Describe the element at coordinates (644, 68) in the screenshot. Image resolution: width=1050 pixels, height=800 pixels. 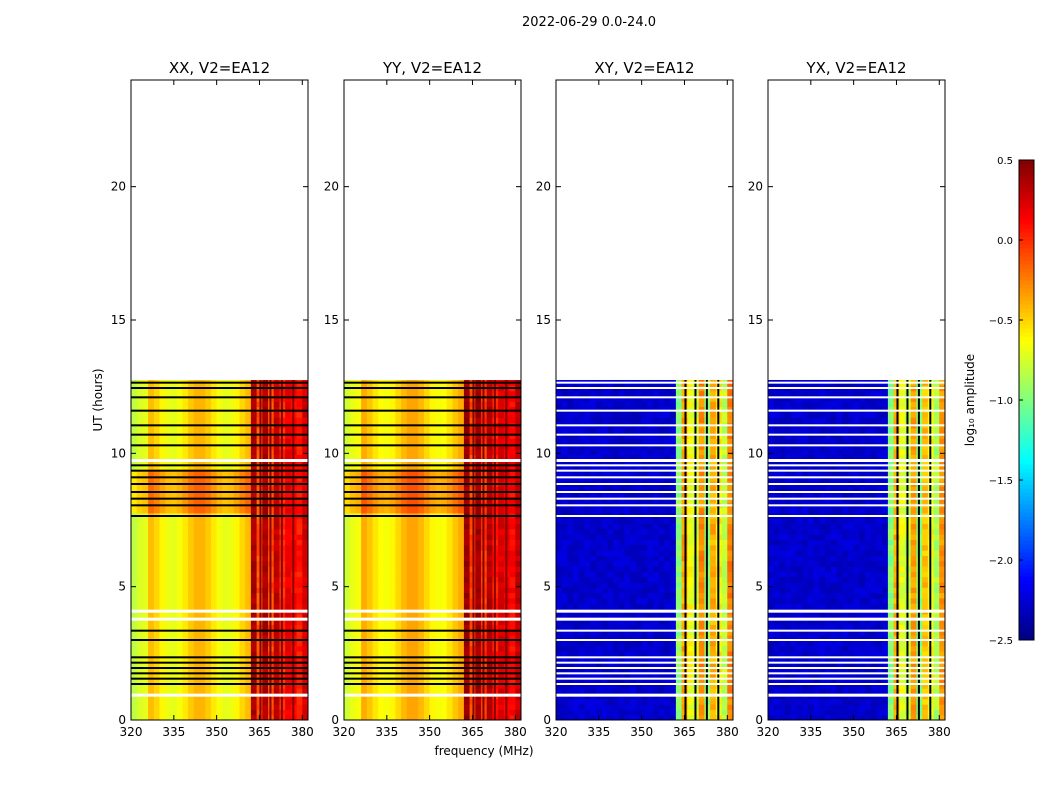
I see `panel-title: XY, V2=EA12` at that location.